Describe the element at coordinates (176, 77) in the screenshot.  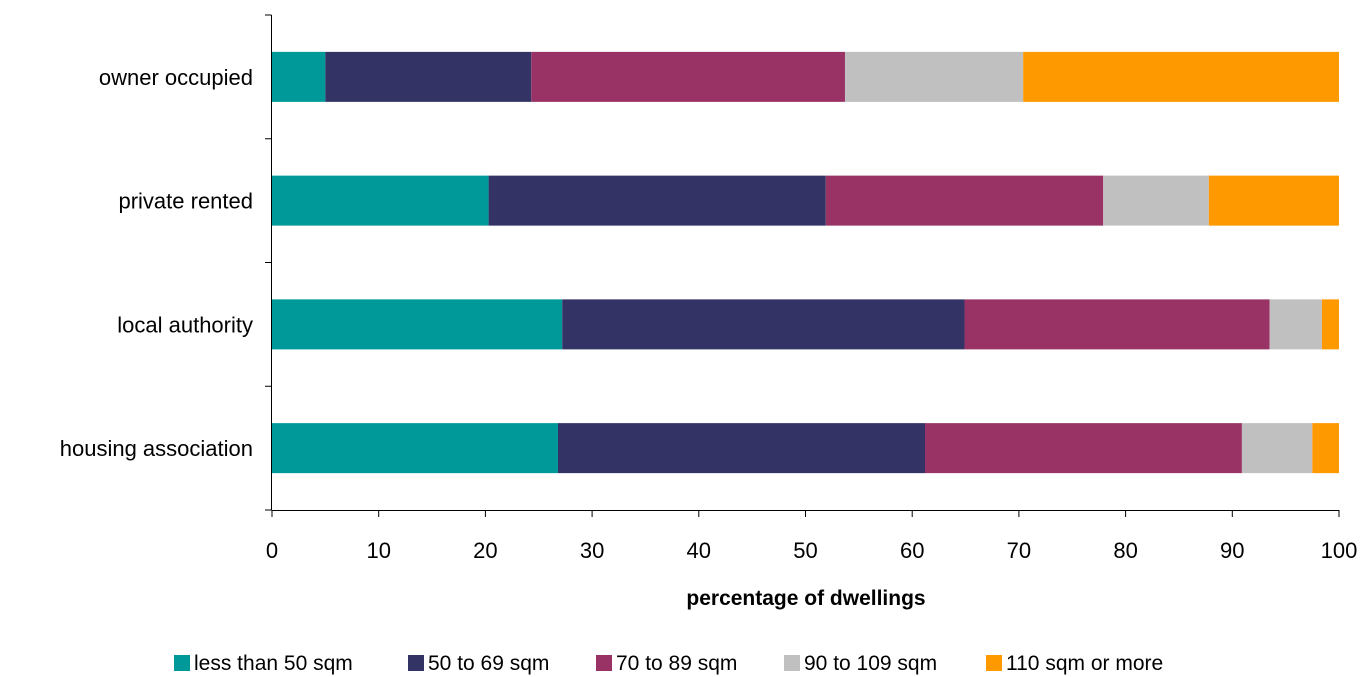
I see `category-label: owner occupied` at that location.